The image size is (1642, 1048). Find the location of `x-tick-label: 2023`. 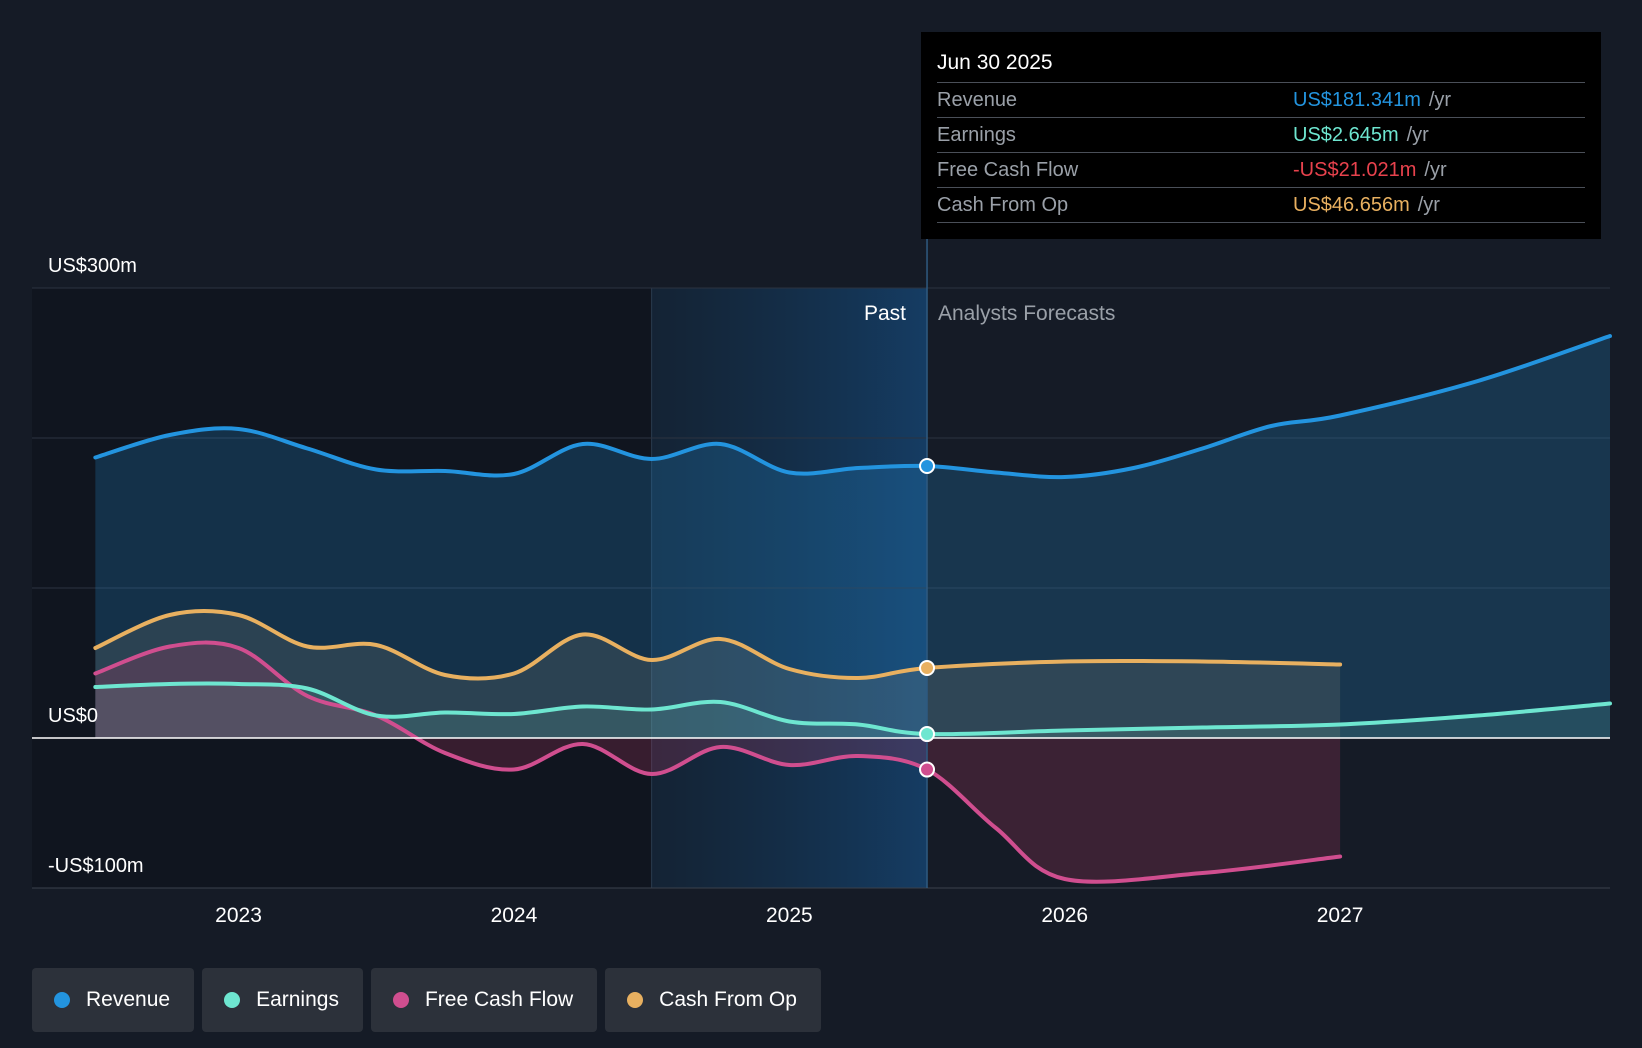

x-tick-label: 2023 is located at coordinates (238, 915).